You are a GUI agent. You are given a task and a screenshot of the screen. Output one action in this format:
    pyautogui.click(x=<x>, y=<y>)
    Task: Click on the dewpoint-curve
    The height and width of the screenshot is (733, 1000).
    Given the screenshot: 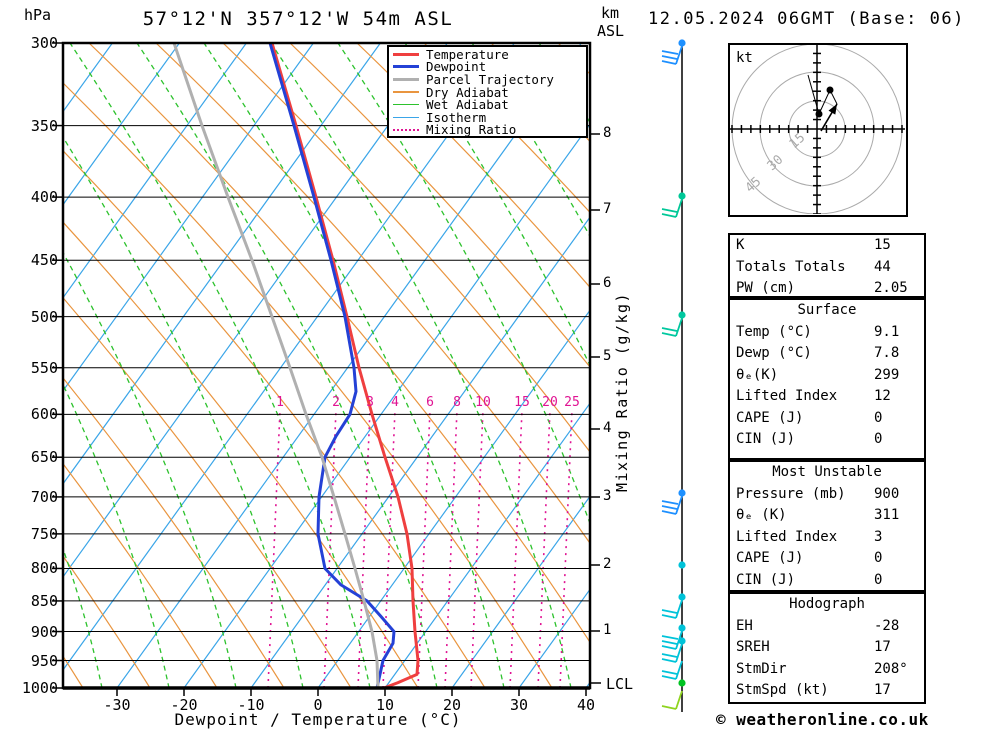 What is the action you would take?
    pyautogui.click(x=332, y=365)
    